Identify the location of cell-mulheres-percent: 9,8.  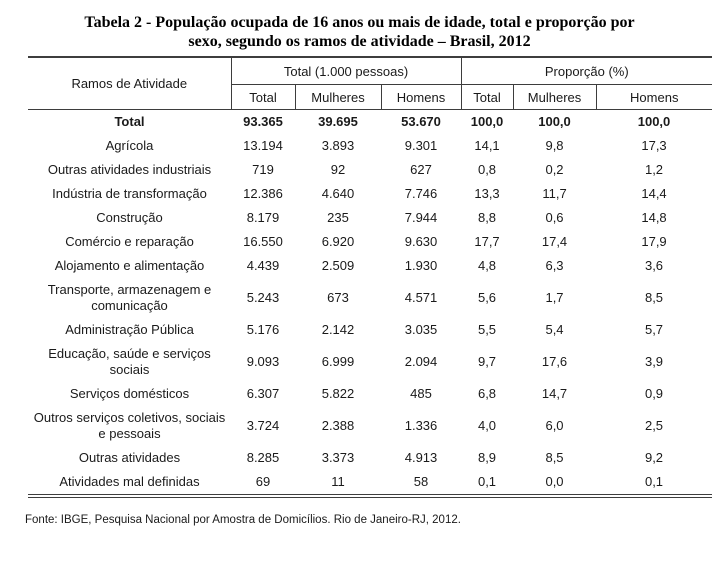
(554, 145).